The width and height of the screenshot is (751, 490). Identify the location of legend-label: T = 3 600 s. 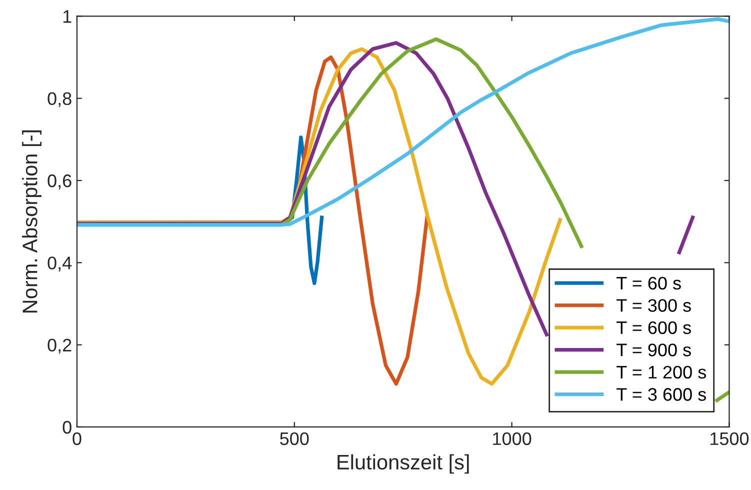
(661, 394).